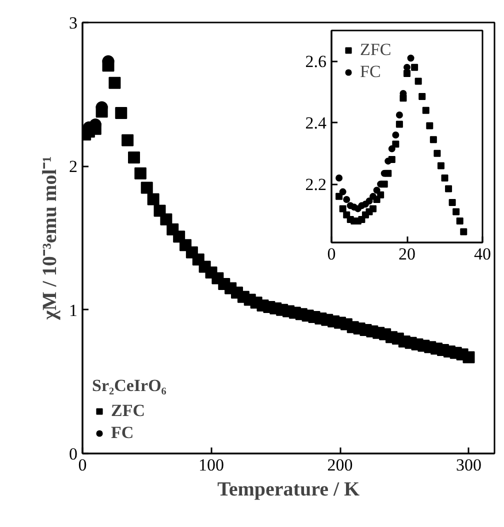 This screenshot has width=504, height=527. I want to click on x-tick-label: 40, so click(482, 254).